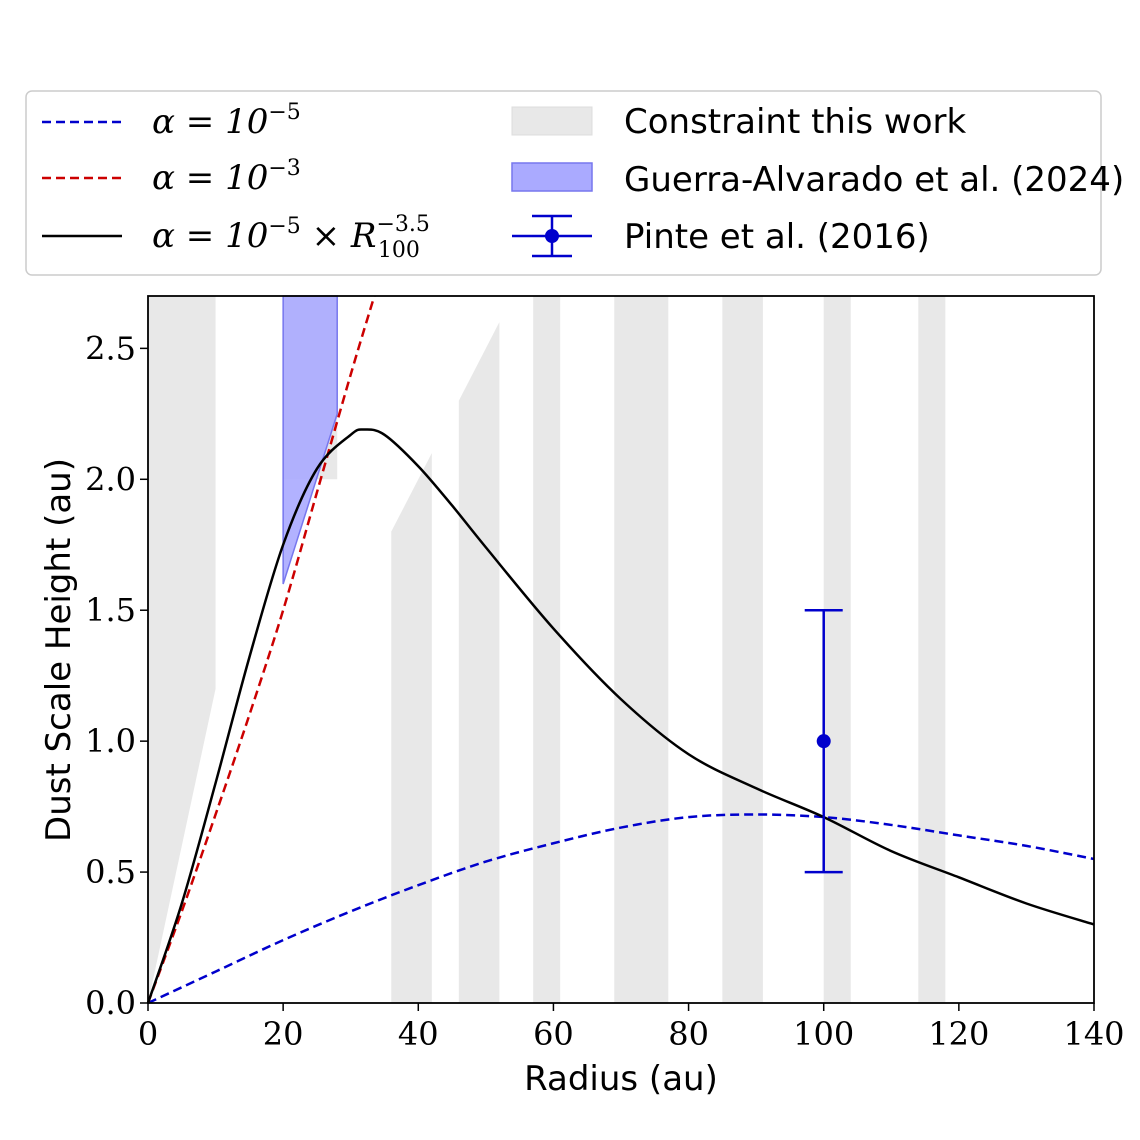  What do you see at coordinates (418, 1034) in the screenshot?
I see `x-tick-label: 40` at bounding box center [418, 1034].